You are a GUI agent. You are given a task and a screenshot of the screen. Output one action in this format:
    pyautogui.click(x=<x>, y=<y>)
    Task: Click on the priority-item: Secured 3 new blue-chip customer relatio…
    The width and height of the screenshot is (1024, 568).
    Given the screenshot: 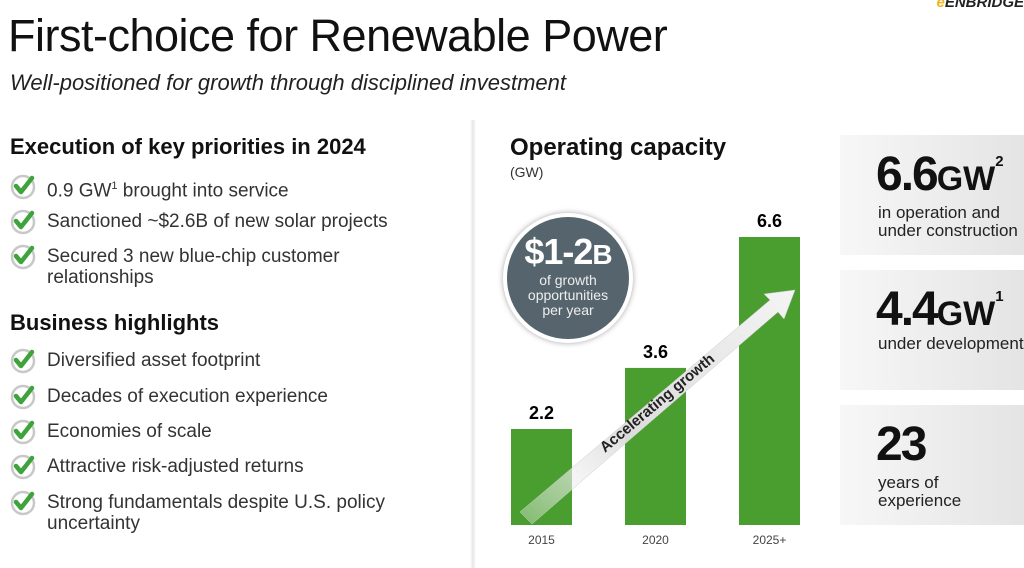 What is the action you would take?
    pyautogui.click(x=210, y=265)
    